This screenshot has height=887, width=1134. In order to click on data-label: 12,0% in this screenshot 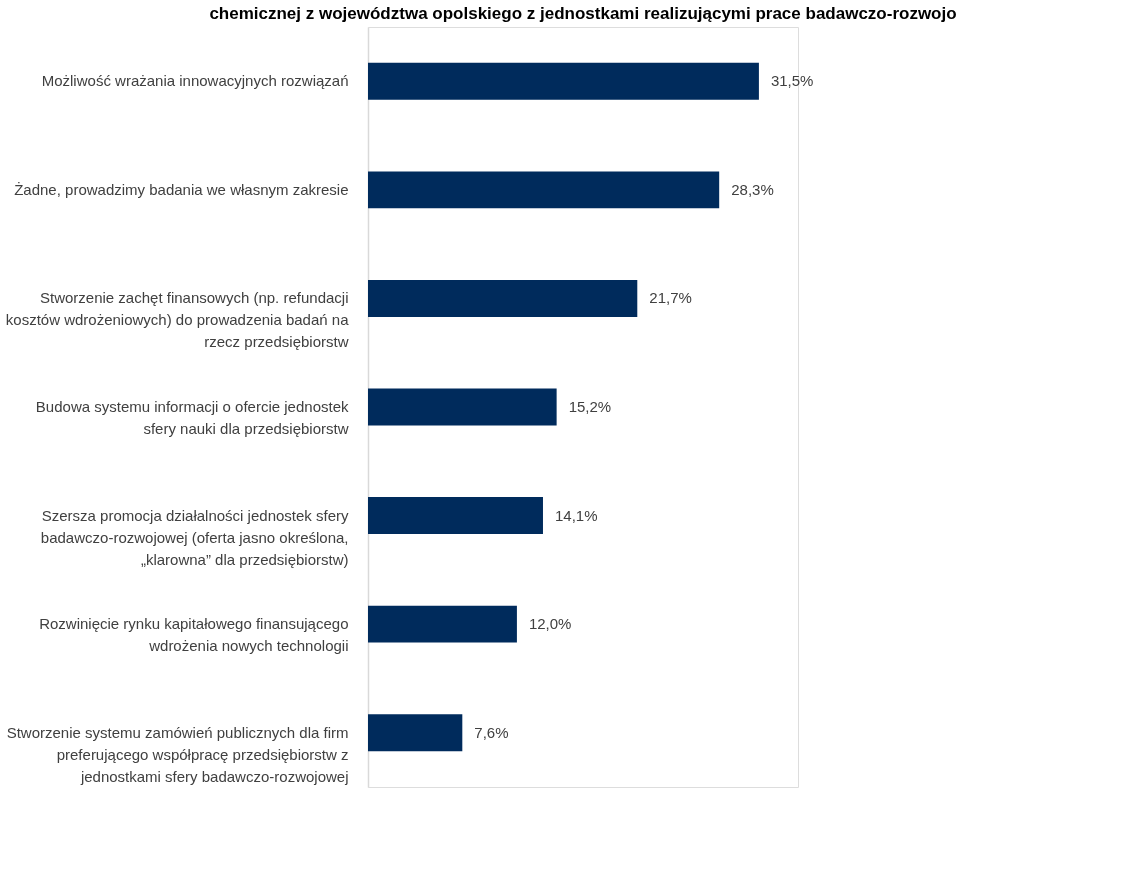, I will do `click(550, 624)`.